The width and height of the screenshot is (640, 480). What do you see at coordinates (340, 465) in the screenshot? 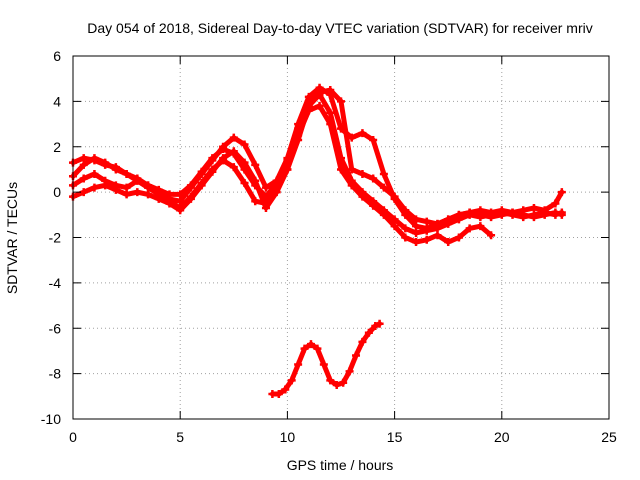
I see `x-axis-label: GPS time / hours` at bounding box center [340, 465].